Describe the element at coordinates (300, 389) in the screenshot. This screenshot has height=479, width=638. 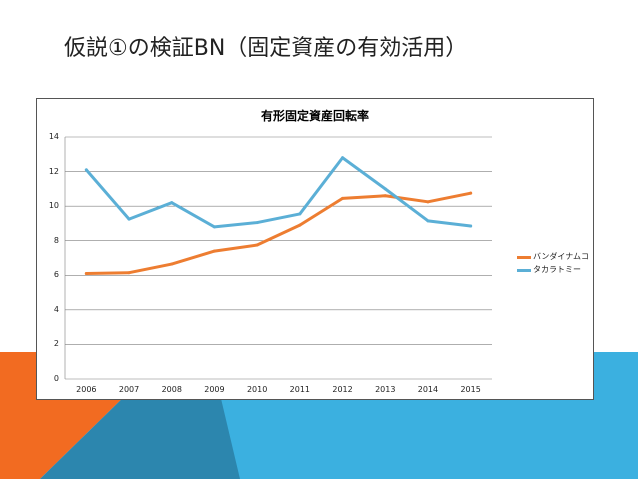
I see `x-tick-label: 2011` at that location.